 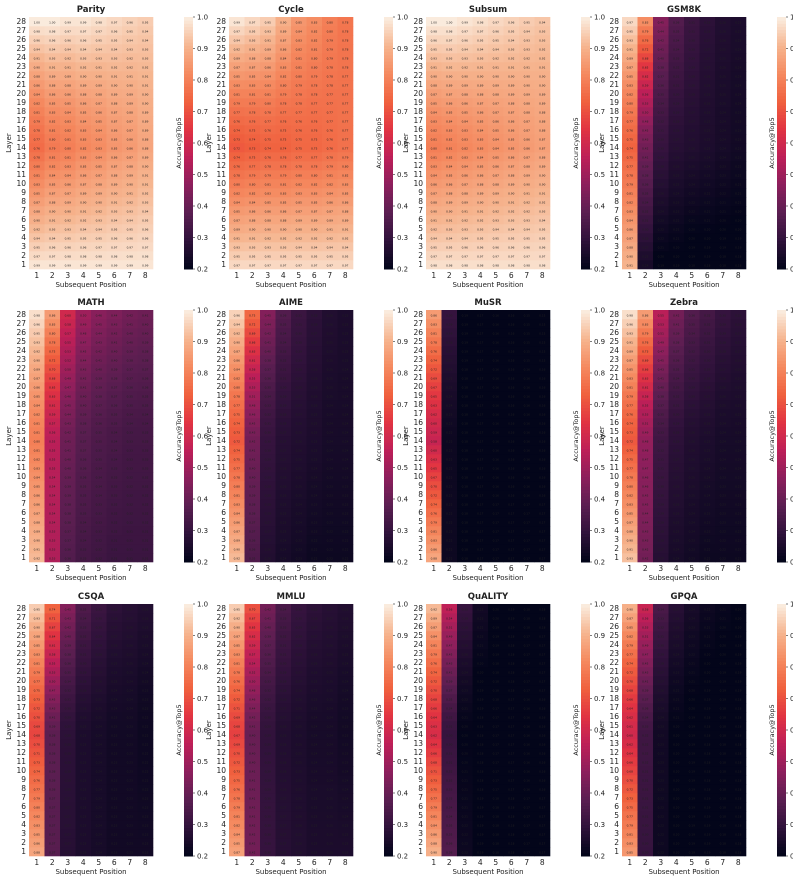 I want to click on cell-label: 0.31, so click(x=114, y=549).